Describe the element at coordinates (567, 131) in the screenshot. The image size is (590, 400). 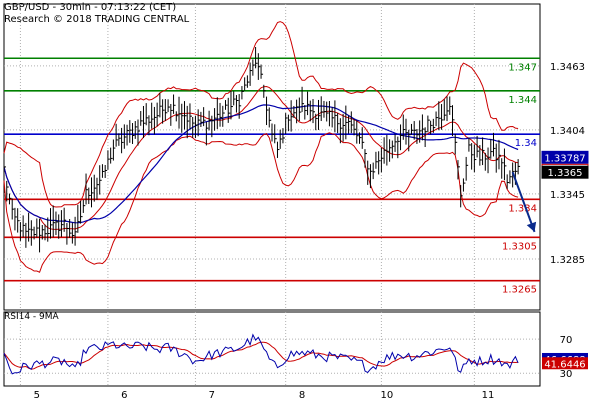
I see `y-tick-label: 1.3404` at that location.